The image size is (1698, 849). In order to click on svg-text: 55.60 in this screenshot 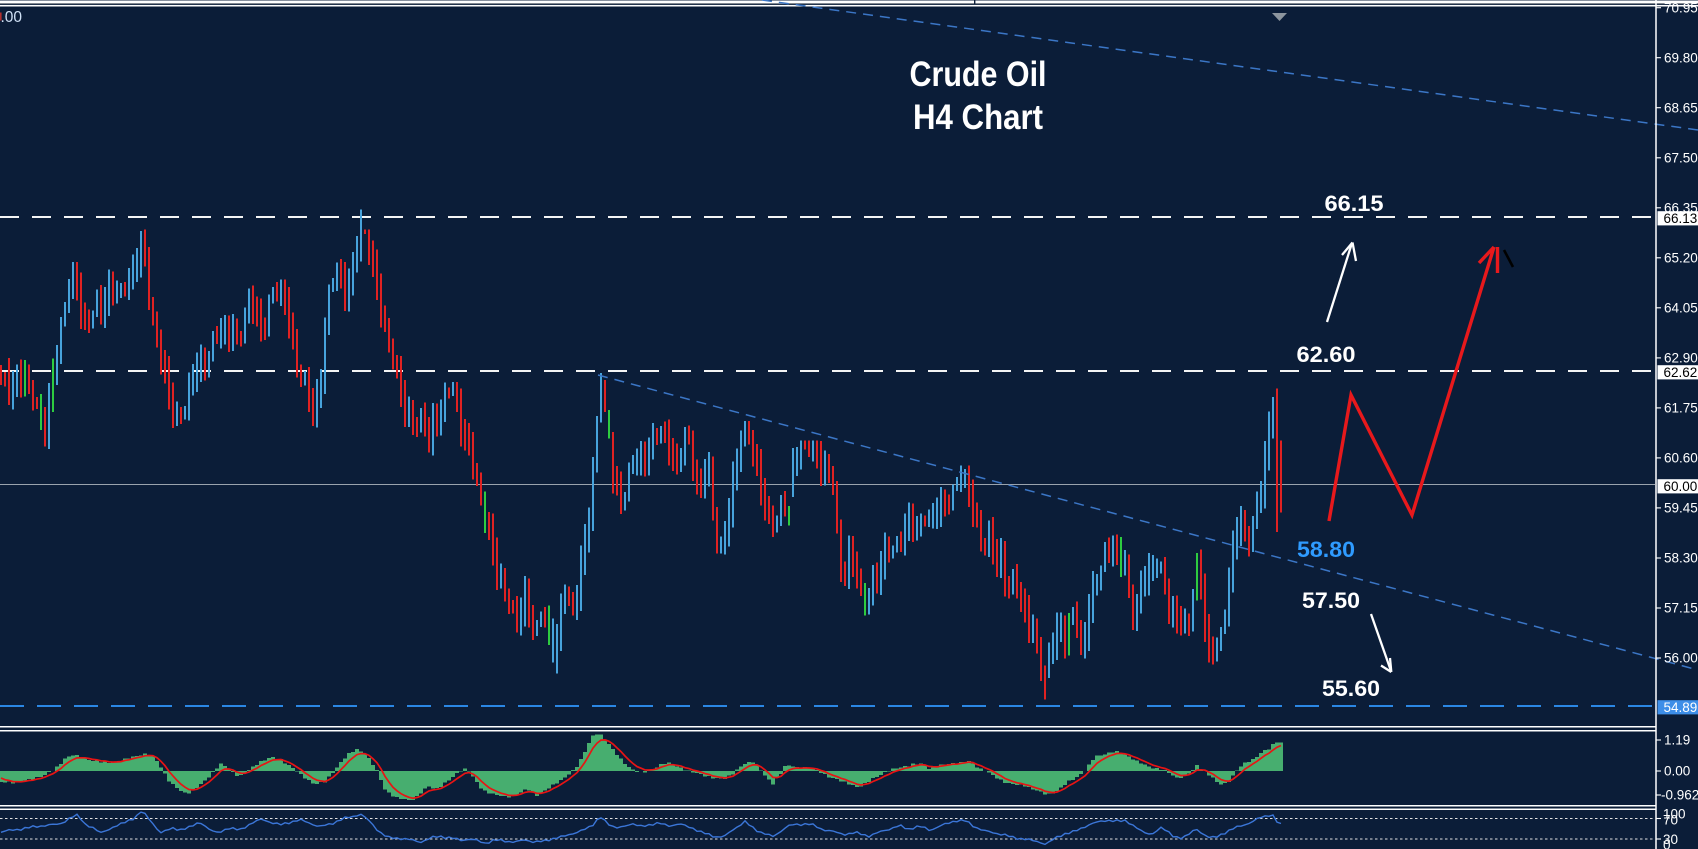, I will do `click(1351, 688)`.